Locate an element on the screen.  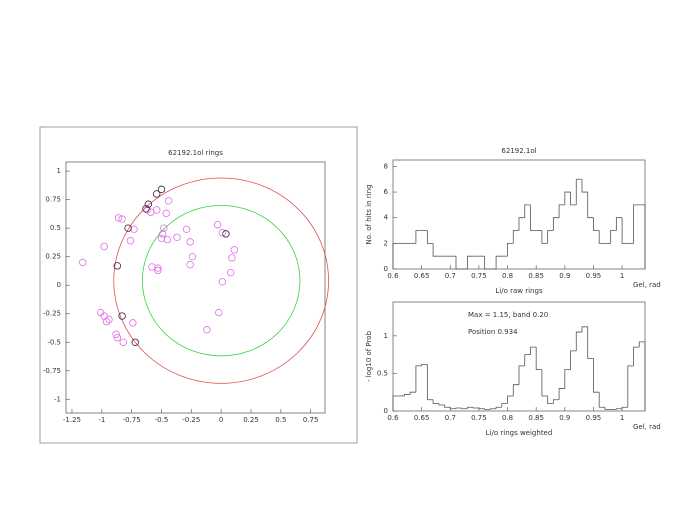
y-tick-label: 0.25 is located at coordinates (53, 257).